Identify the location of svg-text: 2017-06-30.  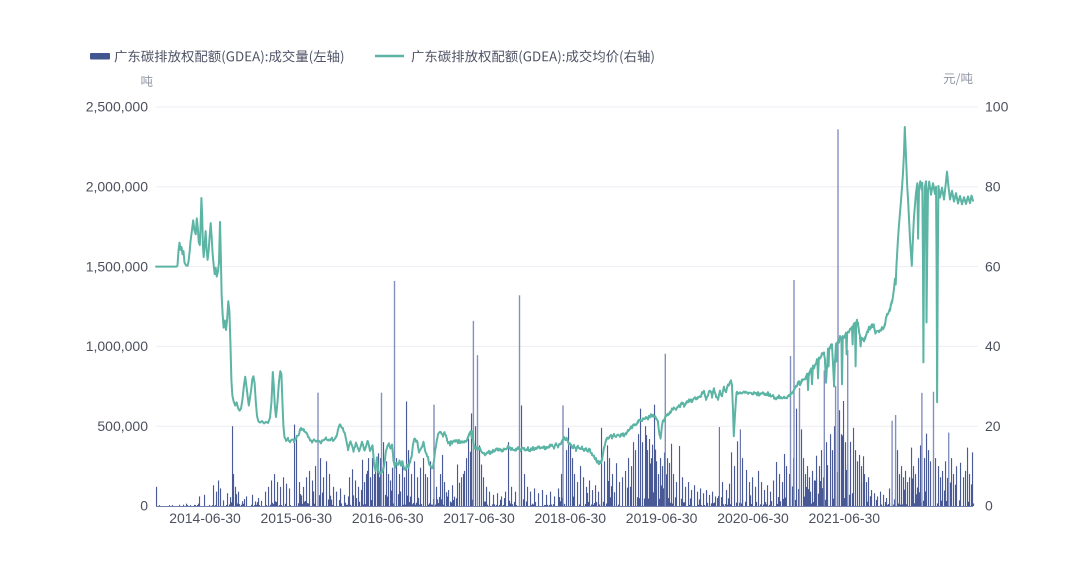
(479, 518).